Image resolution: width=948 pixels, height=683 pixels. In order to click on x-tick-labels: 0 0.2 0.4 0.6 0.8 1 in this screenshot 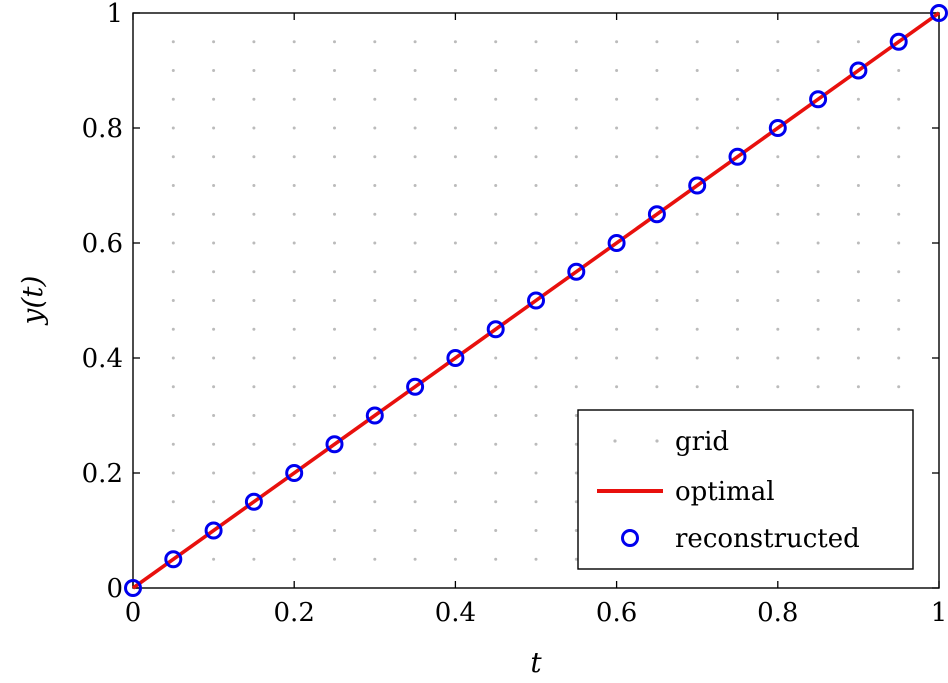, I will do `click(536, 613)`.